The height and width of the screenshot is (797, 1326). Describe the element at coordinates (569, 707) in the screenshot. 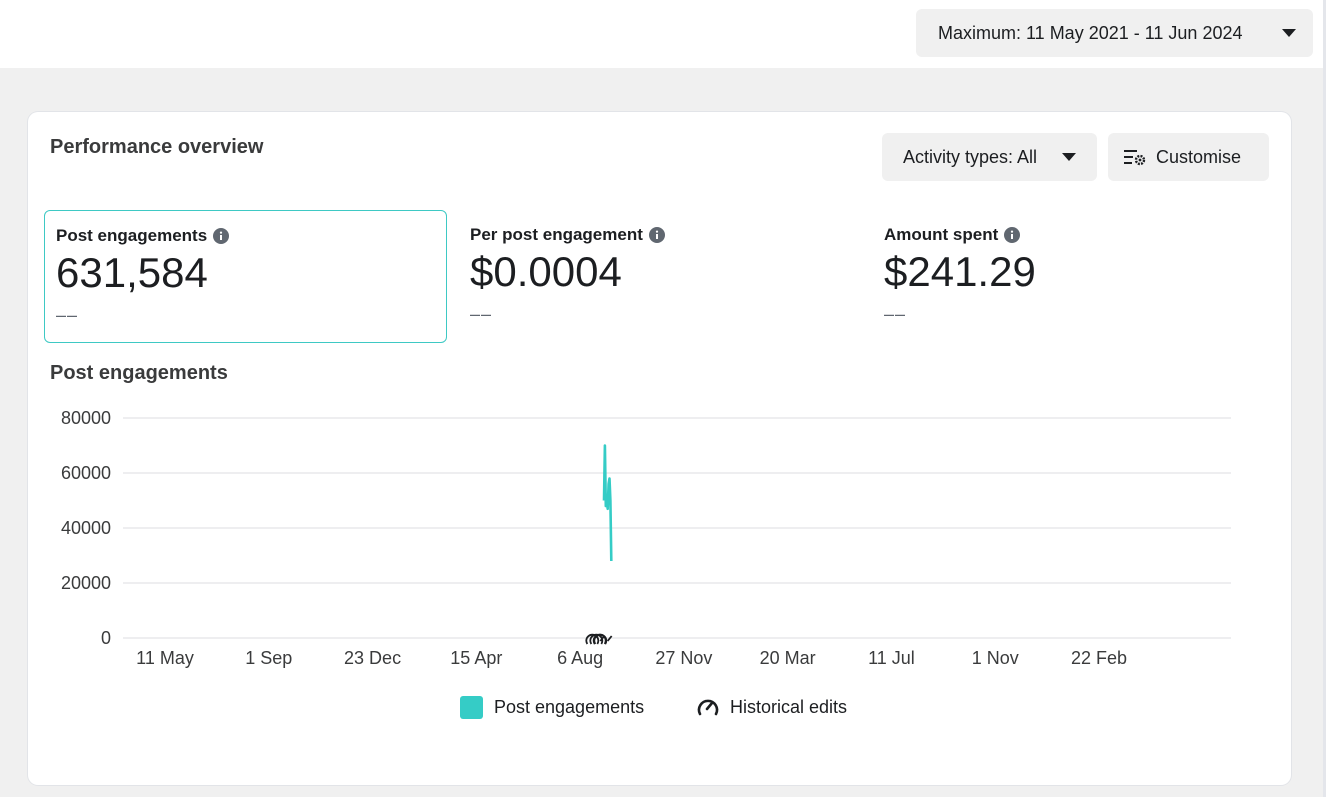

I see `legend-label: Post engagements` at that location.